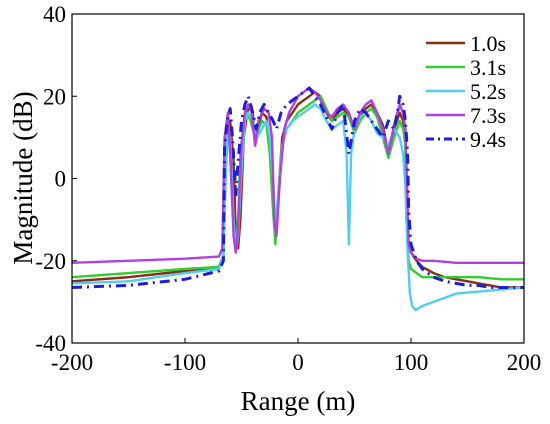 The width and height of the screenshot is (550, 424). Describe the element at coordinates (61, 179) in the screenshot. I see `y-tick-label: 0` at that location.